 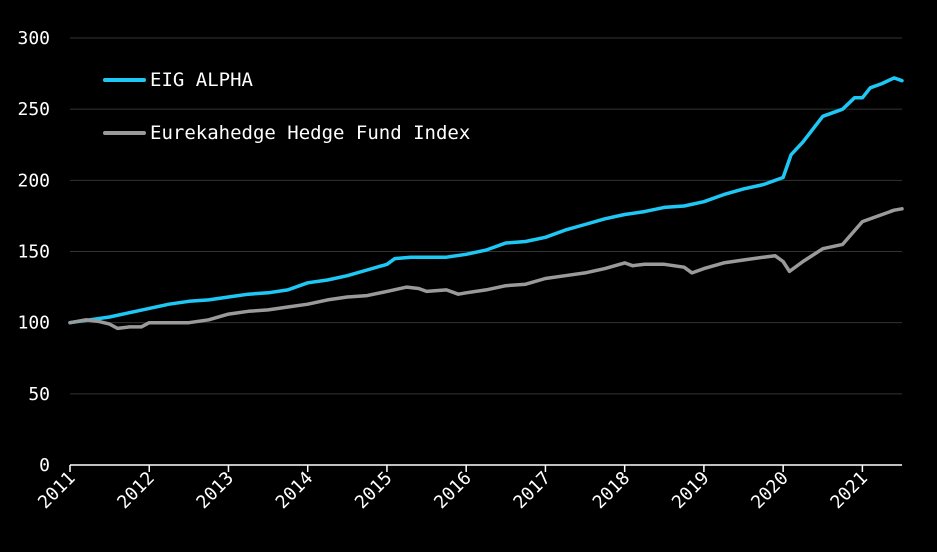 What do you see at coordinates (612, 491) in the screenshot?
I see `x-tick-label: 2018` at bounding box center [612, 491].